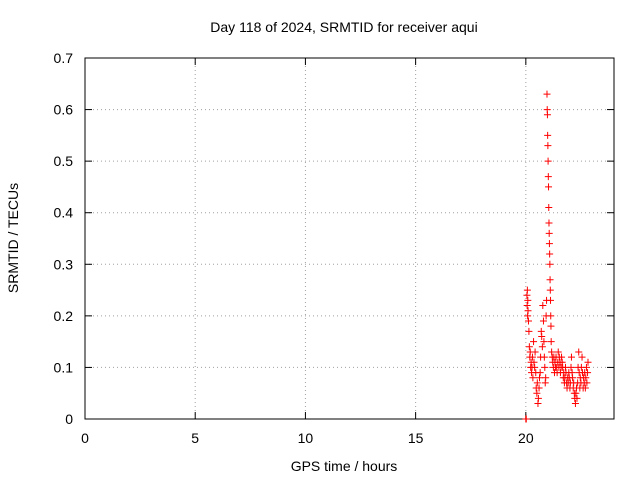  What do you see at coordinates (64, 213) in the screenshot?
I see `y-tick-label: 0.4` at bounding box center [64, 213].